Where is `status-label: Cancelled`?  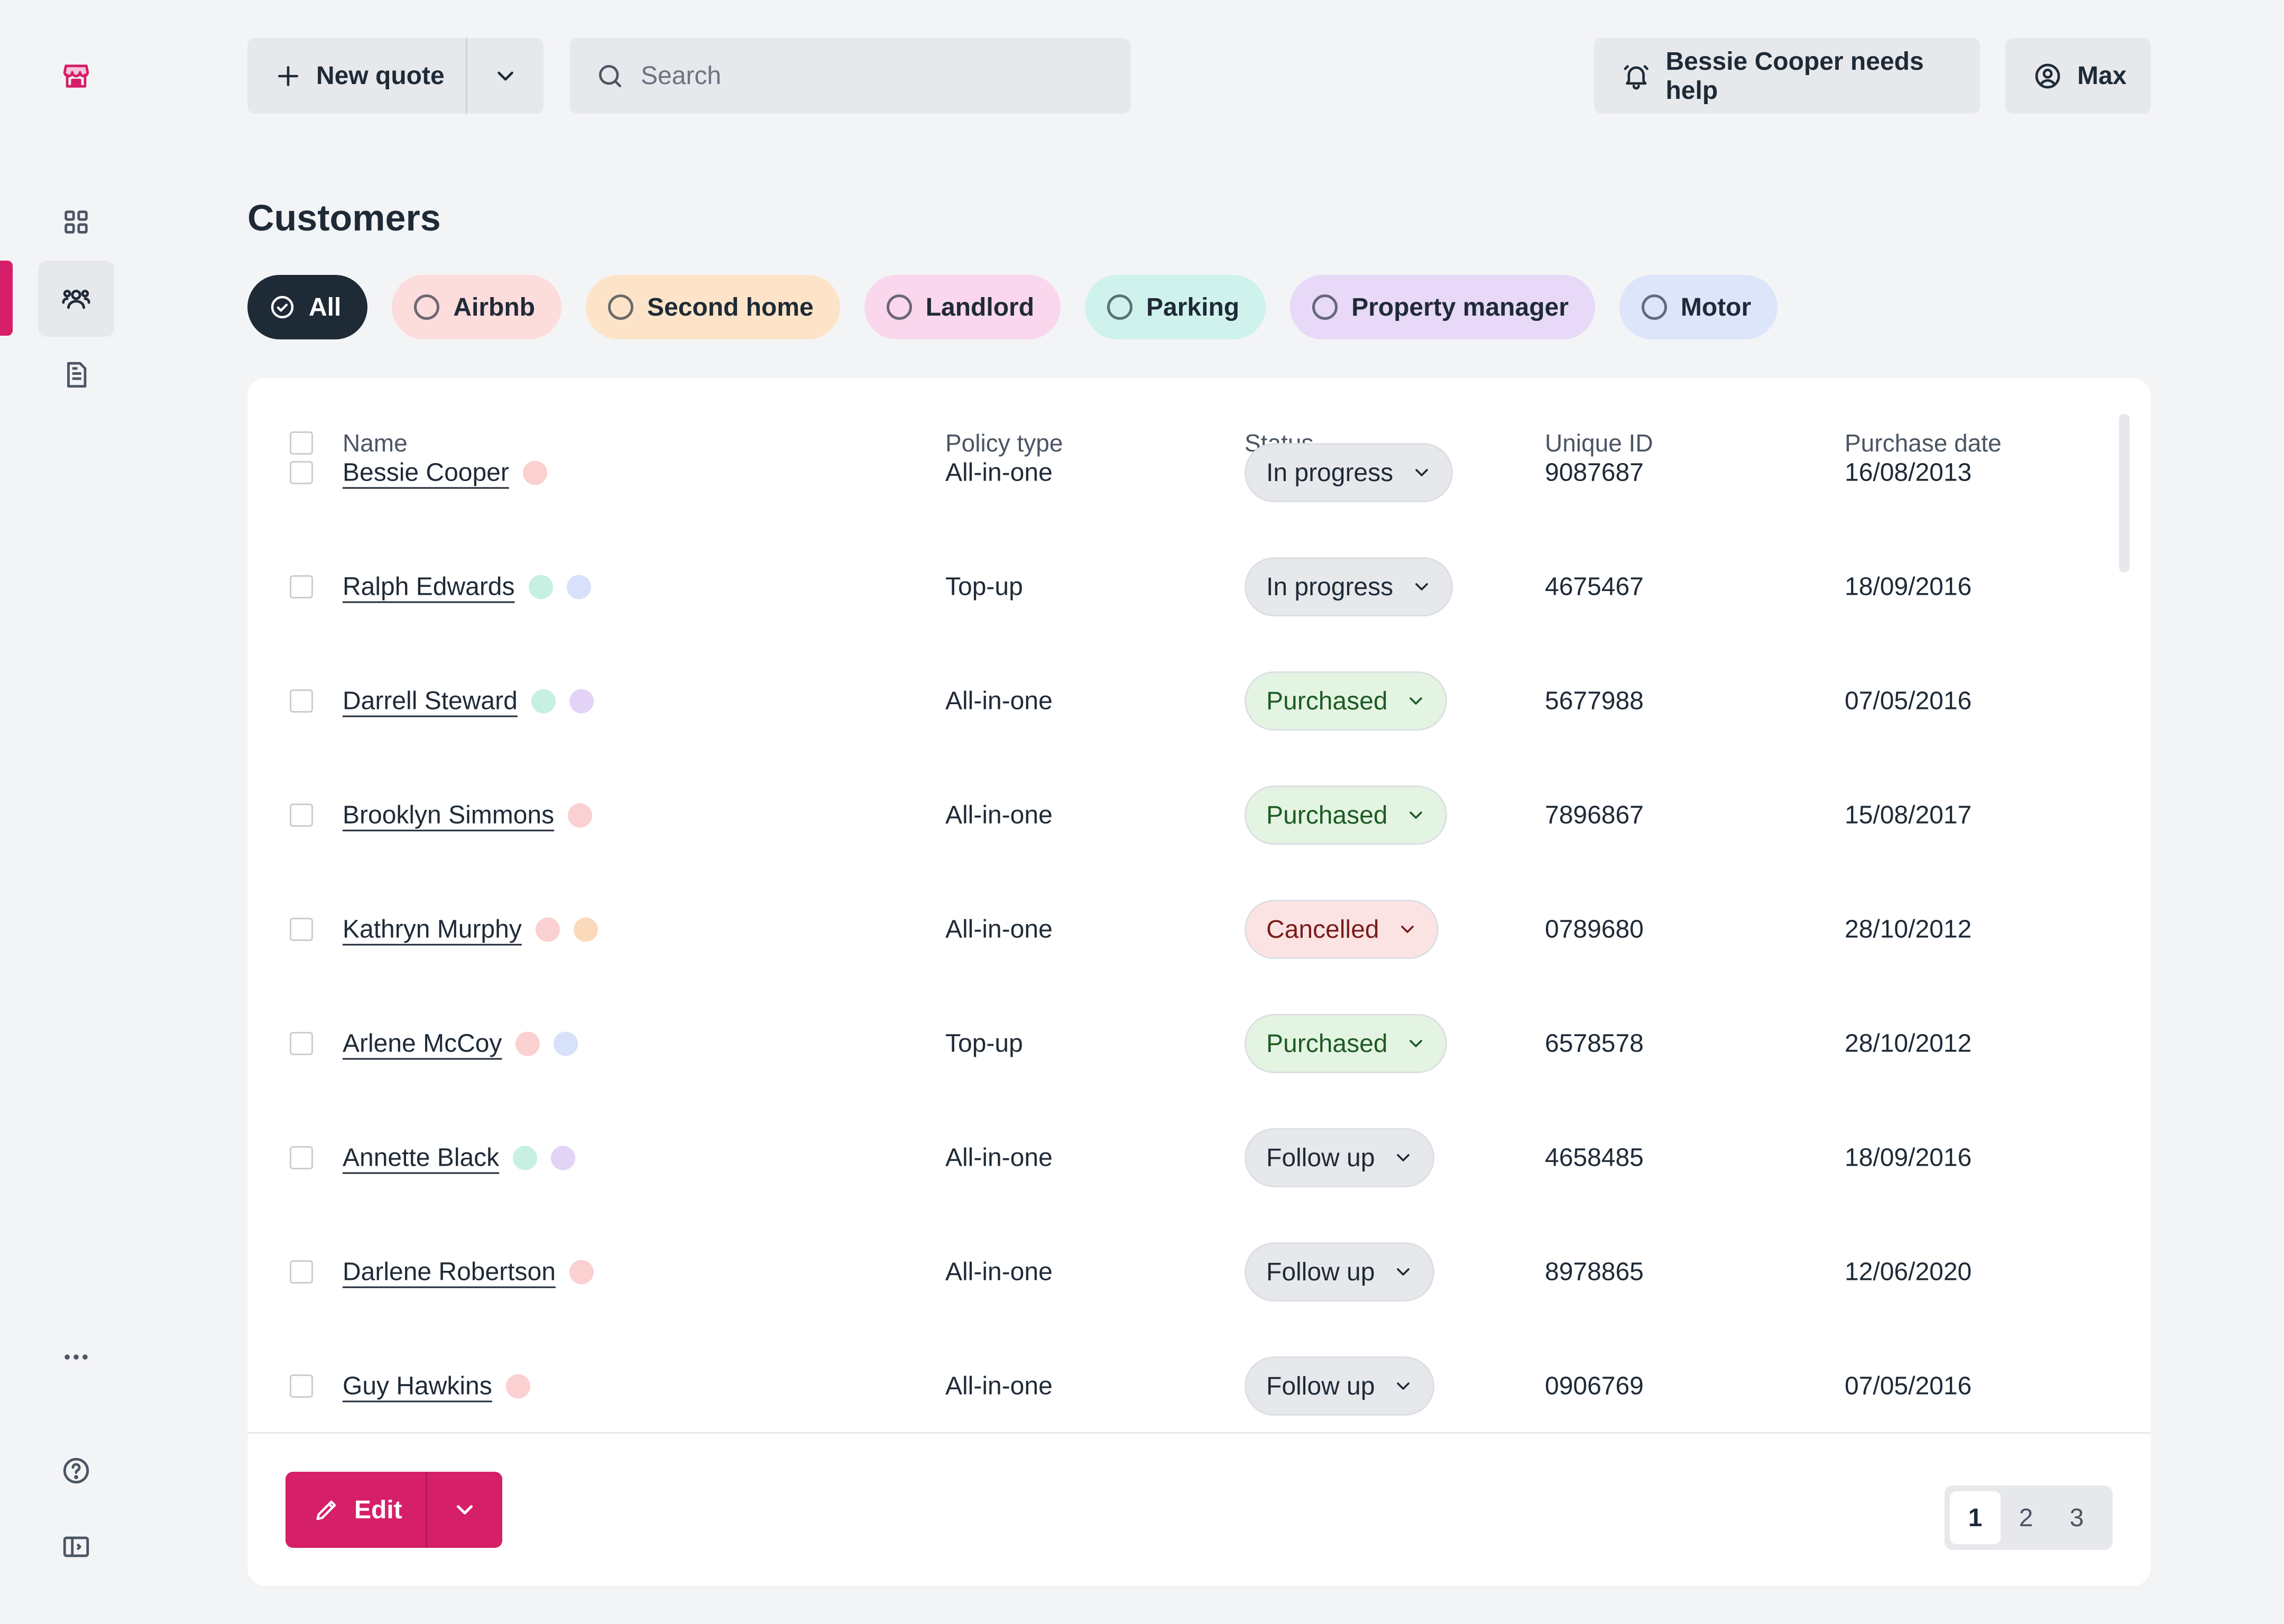
status-label: Cancelled is located at coordinates (1322, 929).